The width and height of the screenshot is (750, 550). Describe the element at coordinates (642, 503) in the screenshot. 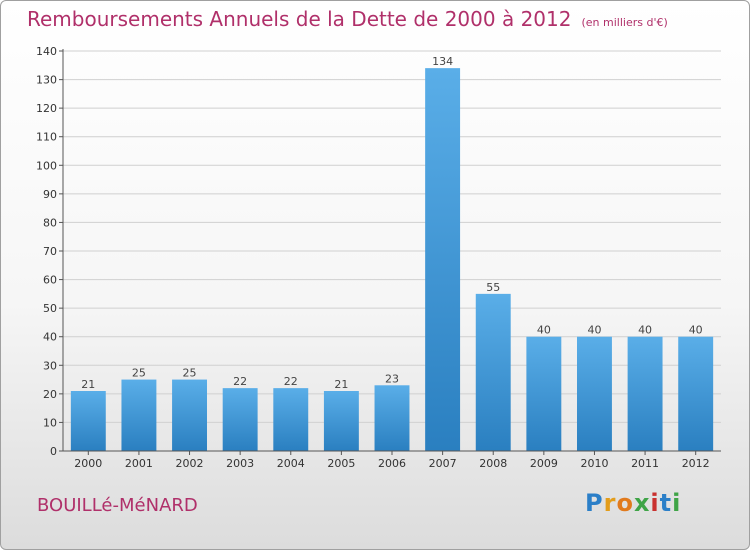

I see `logo-letter: x` at that location.